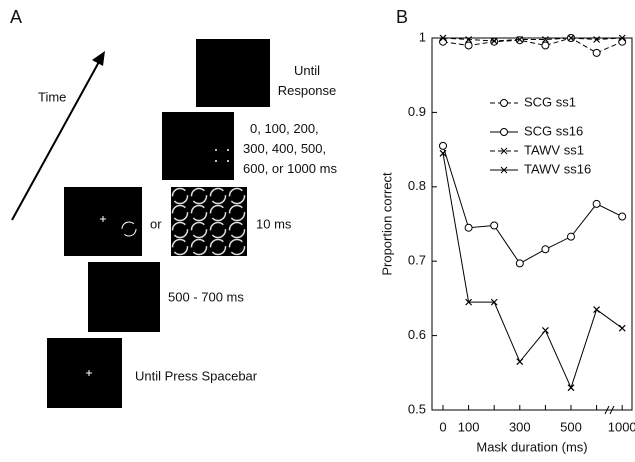  Describe the element at coordinates (417, 185) in the screenshot. I see `y-tick-label: 0.8` at that location.